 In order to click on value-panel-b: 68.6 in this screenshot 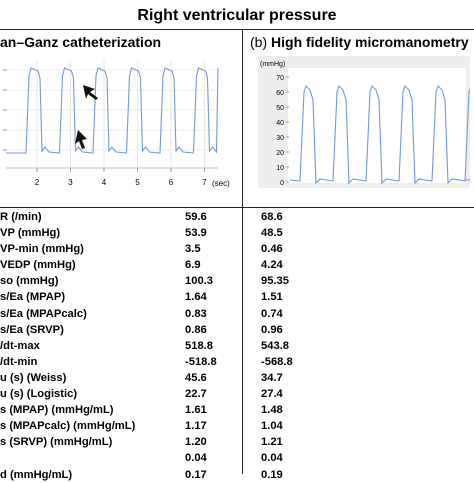, I will do `click(272, 217)`.